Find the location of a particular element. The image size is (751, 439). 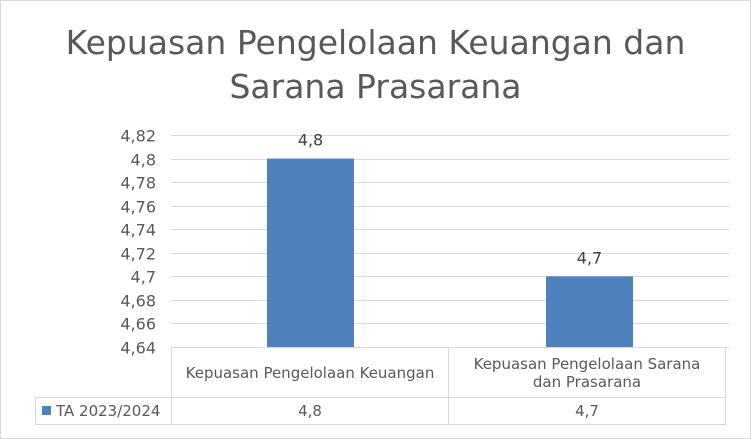

table-corner is located at coordinates (103, 372).